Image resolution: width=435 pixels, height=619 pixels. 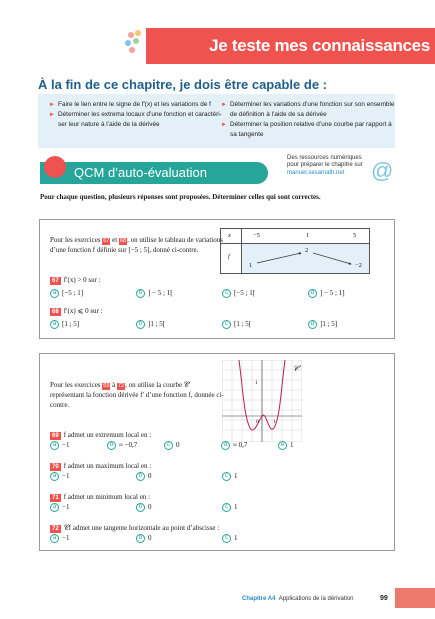 I want to click on option-67-b: b] − 5 ; 1[, so click(x=154, y=293).